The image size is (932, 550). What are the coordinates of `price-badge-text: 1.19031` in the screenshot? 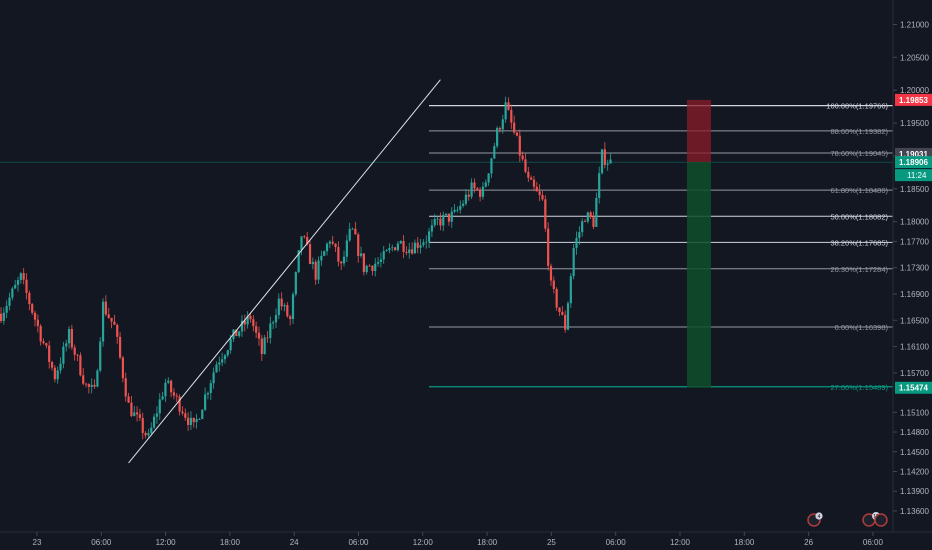 It's located at (913, 154).